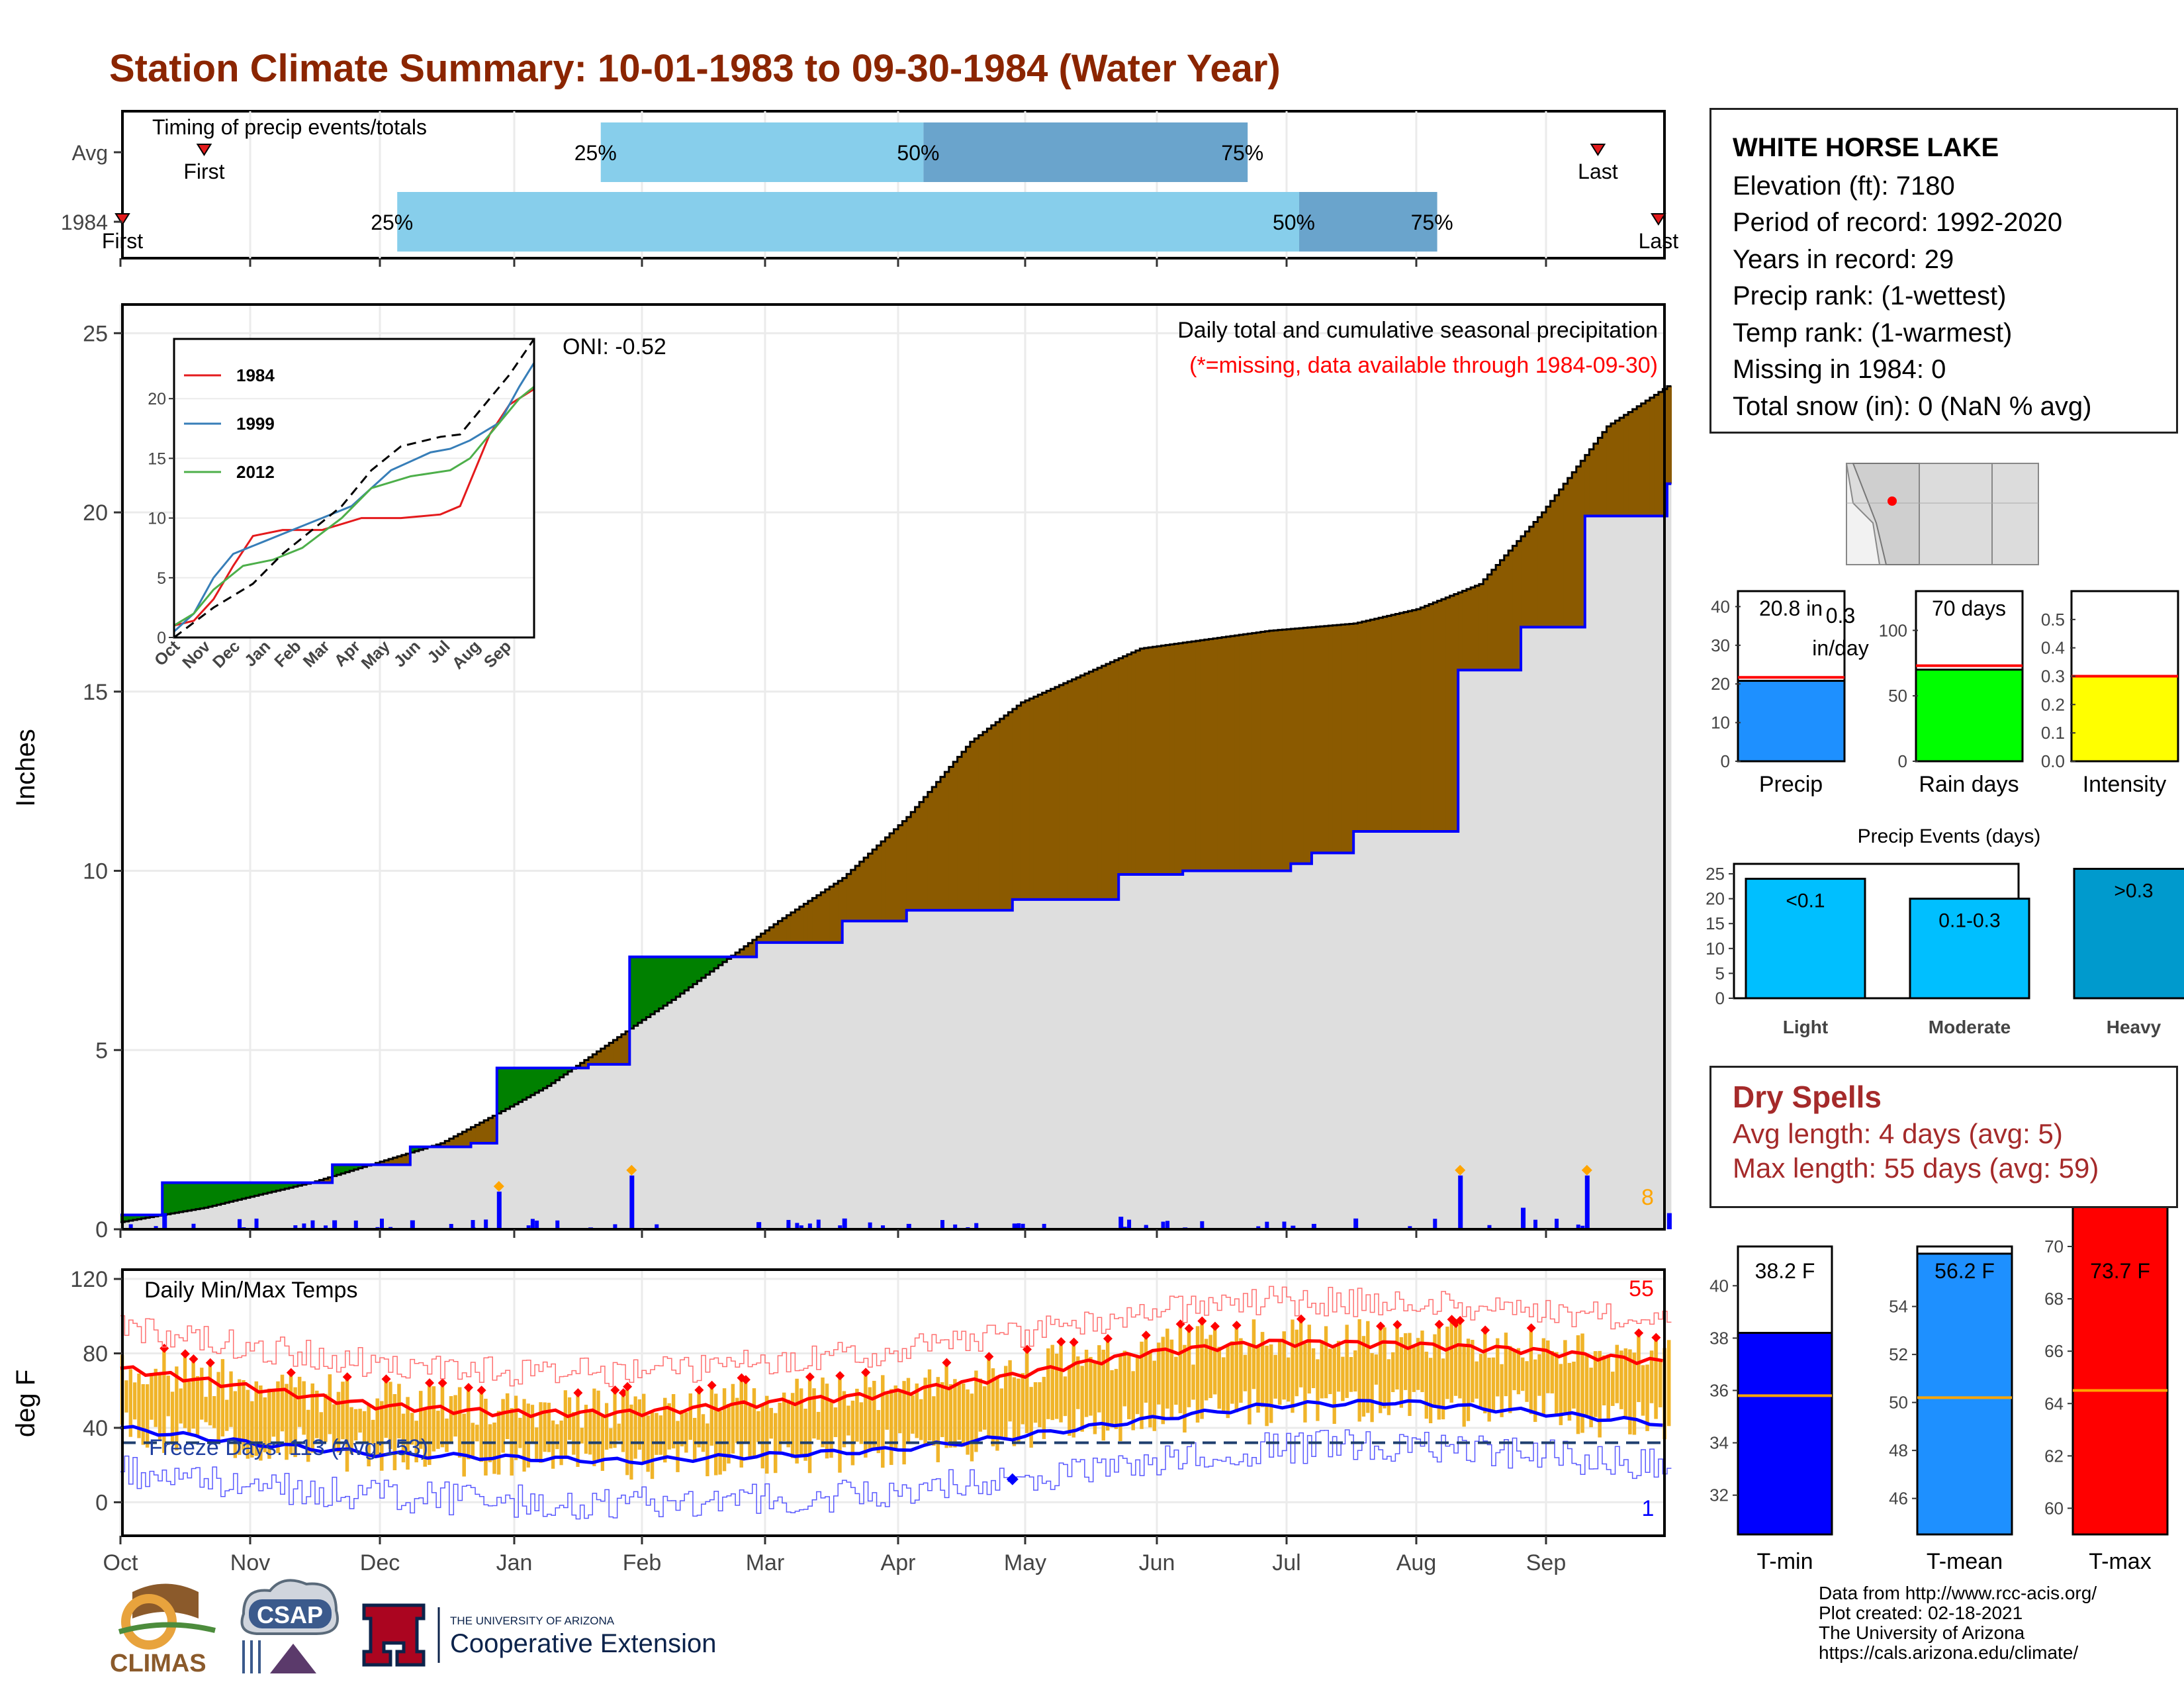  What do you see at coordinates (251, 1290) in the screenshot?
I see `temp-panel-title: Daily Min/Max Temps` at bounding box center [251, 1290].